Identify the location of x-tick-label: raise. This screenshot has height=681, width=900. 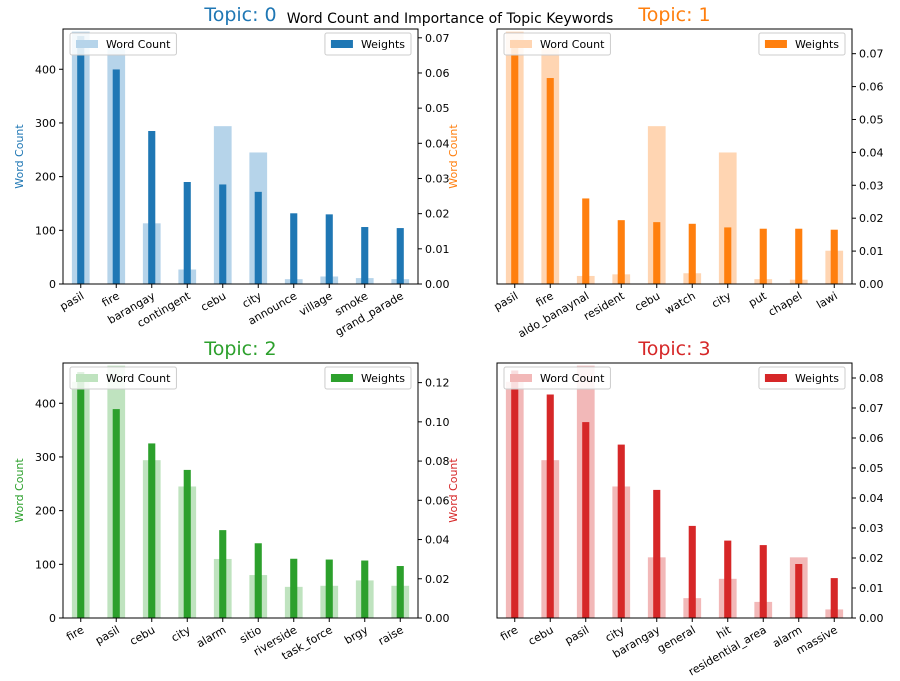
(391, 635).